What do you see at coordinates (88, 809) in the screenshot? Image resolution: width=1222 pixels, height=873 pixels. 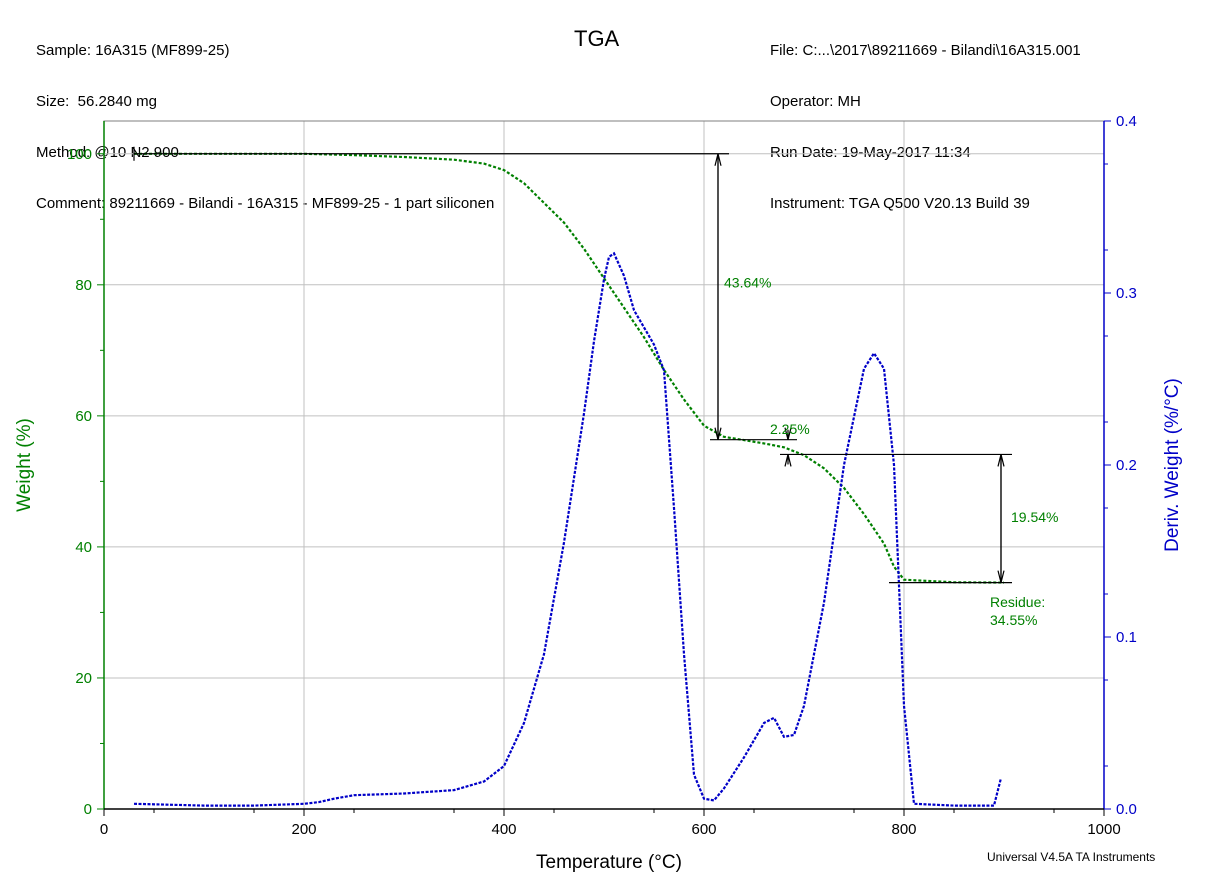 I see `y-tick-label: 0` at bounding box center [88, 809].